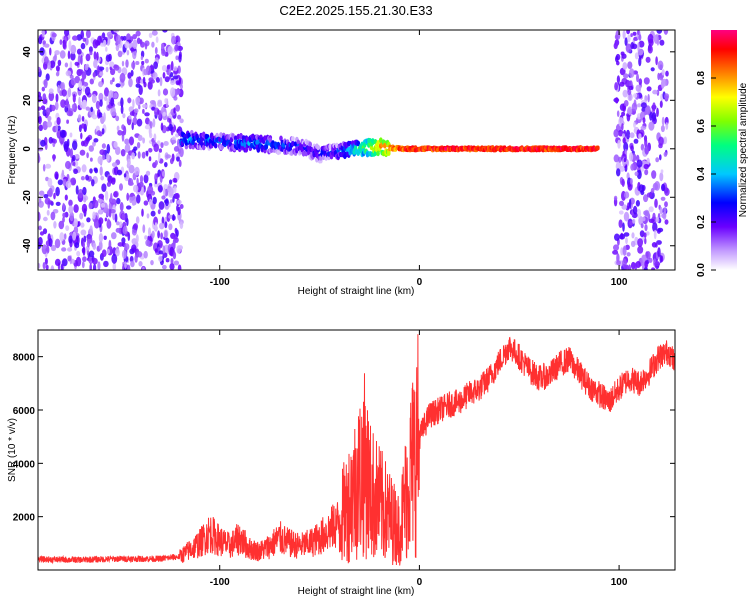 The image size is (750, 600). What do you see at coordinates (701, 78) in the screenshot?
I see `colorbar-tick-label: 0.8` at bounding box center [701, 78].